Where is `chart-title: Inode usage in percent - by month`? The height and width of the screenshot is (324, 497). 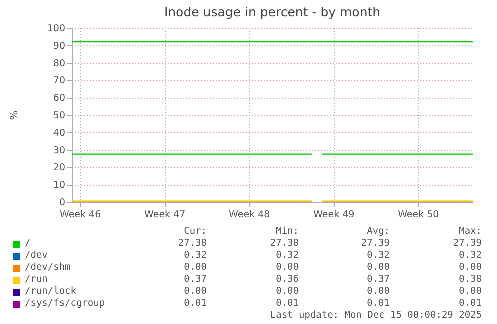 chart-title: Inode usage in percent - by month is located at coordinates (272, 12).